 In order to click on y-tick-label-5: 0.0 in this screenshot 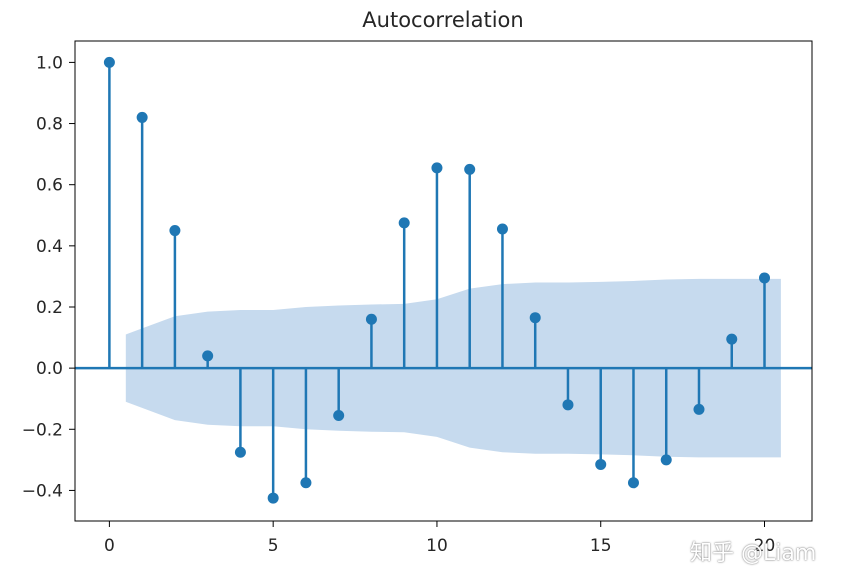, I will do `click(49, 369)`.